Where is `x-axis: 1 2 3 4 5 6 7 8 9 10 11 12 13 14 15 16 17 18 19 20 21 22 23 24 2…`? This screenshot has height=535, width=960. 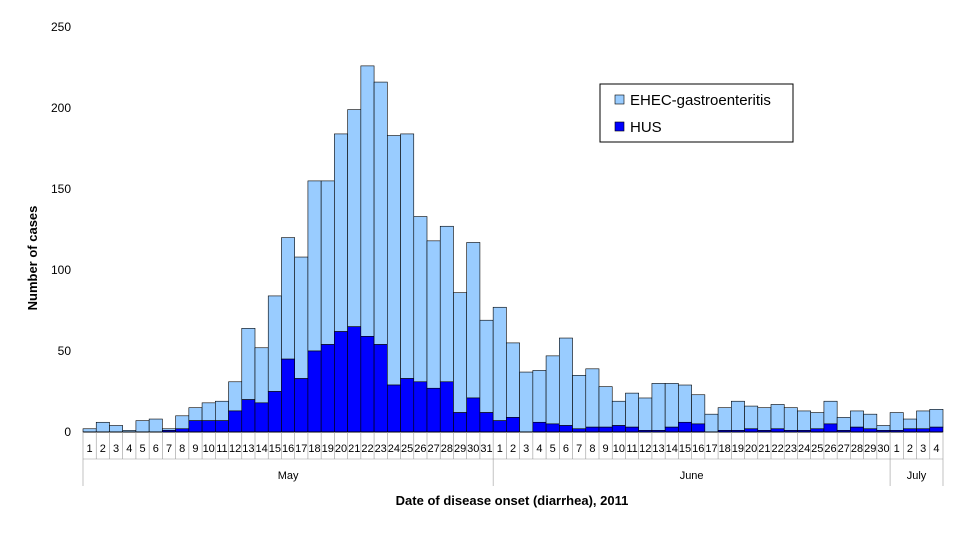 x-axis: 1 2 3 4 5 6 7 8 9 10 11 12 13 14 15 16 17 18 19 20 21 22 23 24 2… is located at coordinates (513, 458).